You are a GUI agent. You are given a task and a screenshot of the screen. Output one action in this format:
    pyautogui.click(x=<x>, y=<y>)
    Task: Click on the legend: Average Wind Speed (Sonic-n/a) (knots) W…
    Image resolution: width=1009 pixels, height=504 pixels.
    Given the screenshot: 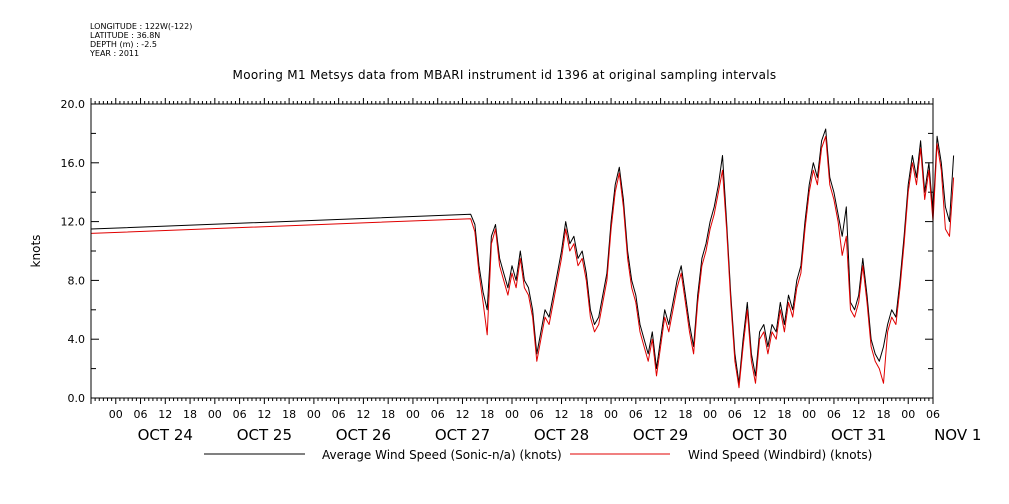 What is the action you would take?
    pyautogui.click(x=538, y=455)
    